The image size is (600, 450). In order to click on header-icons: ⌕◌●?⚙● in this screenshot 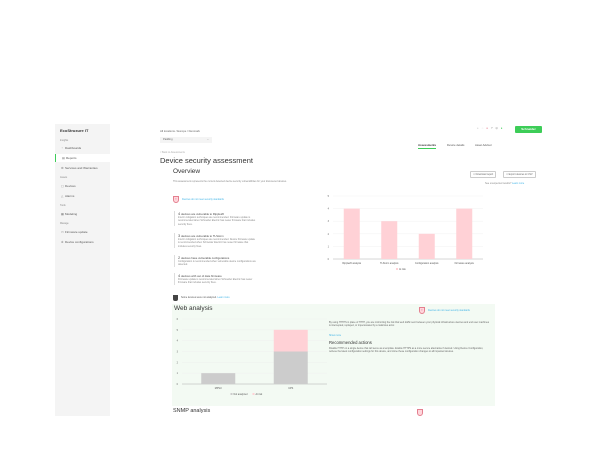, I will do `click(491, 128)`.